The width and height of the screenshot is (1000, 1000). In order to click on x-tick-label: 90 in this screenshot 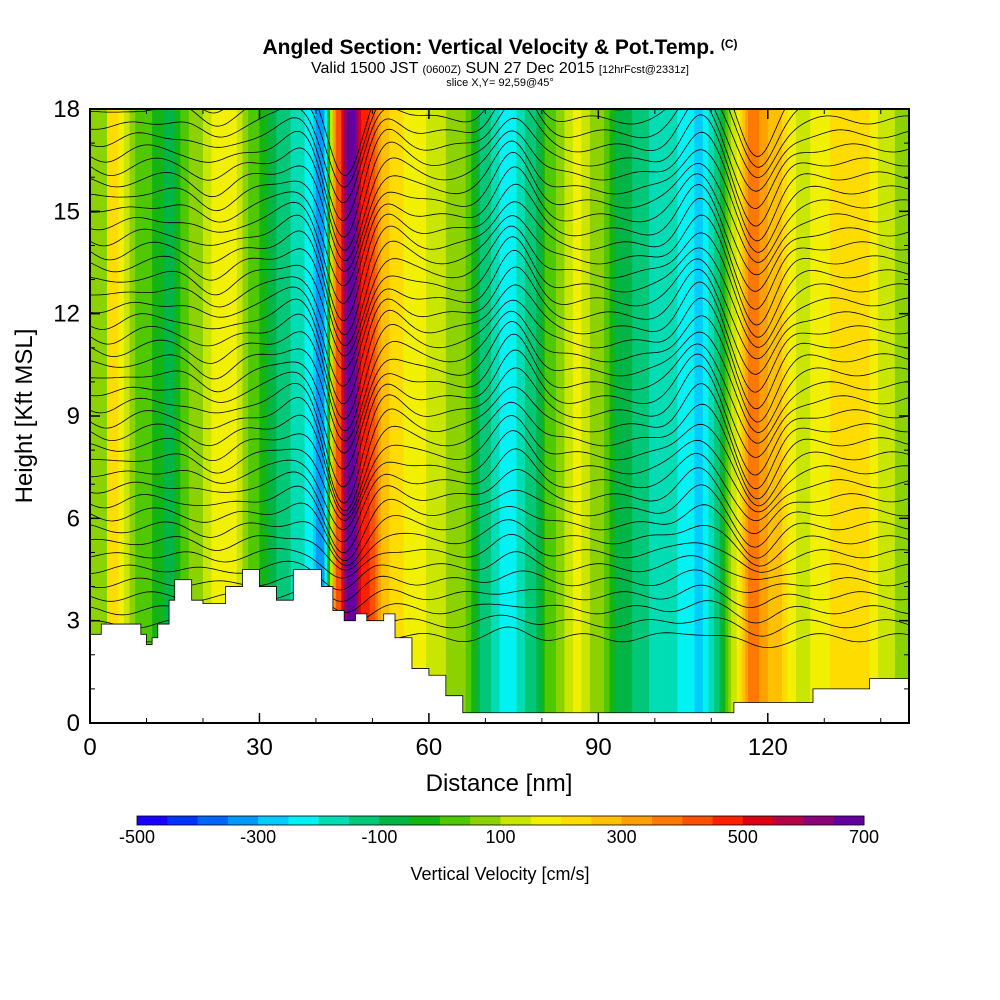, I will do `click(598, 747)`.